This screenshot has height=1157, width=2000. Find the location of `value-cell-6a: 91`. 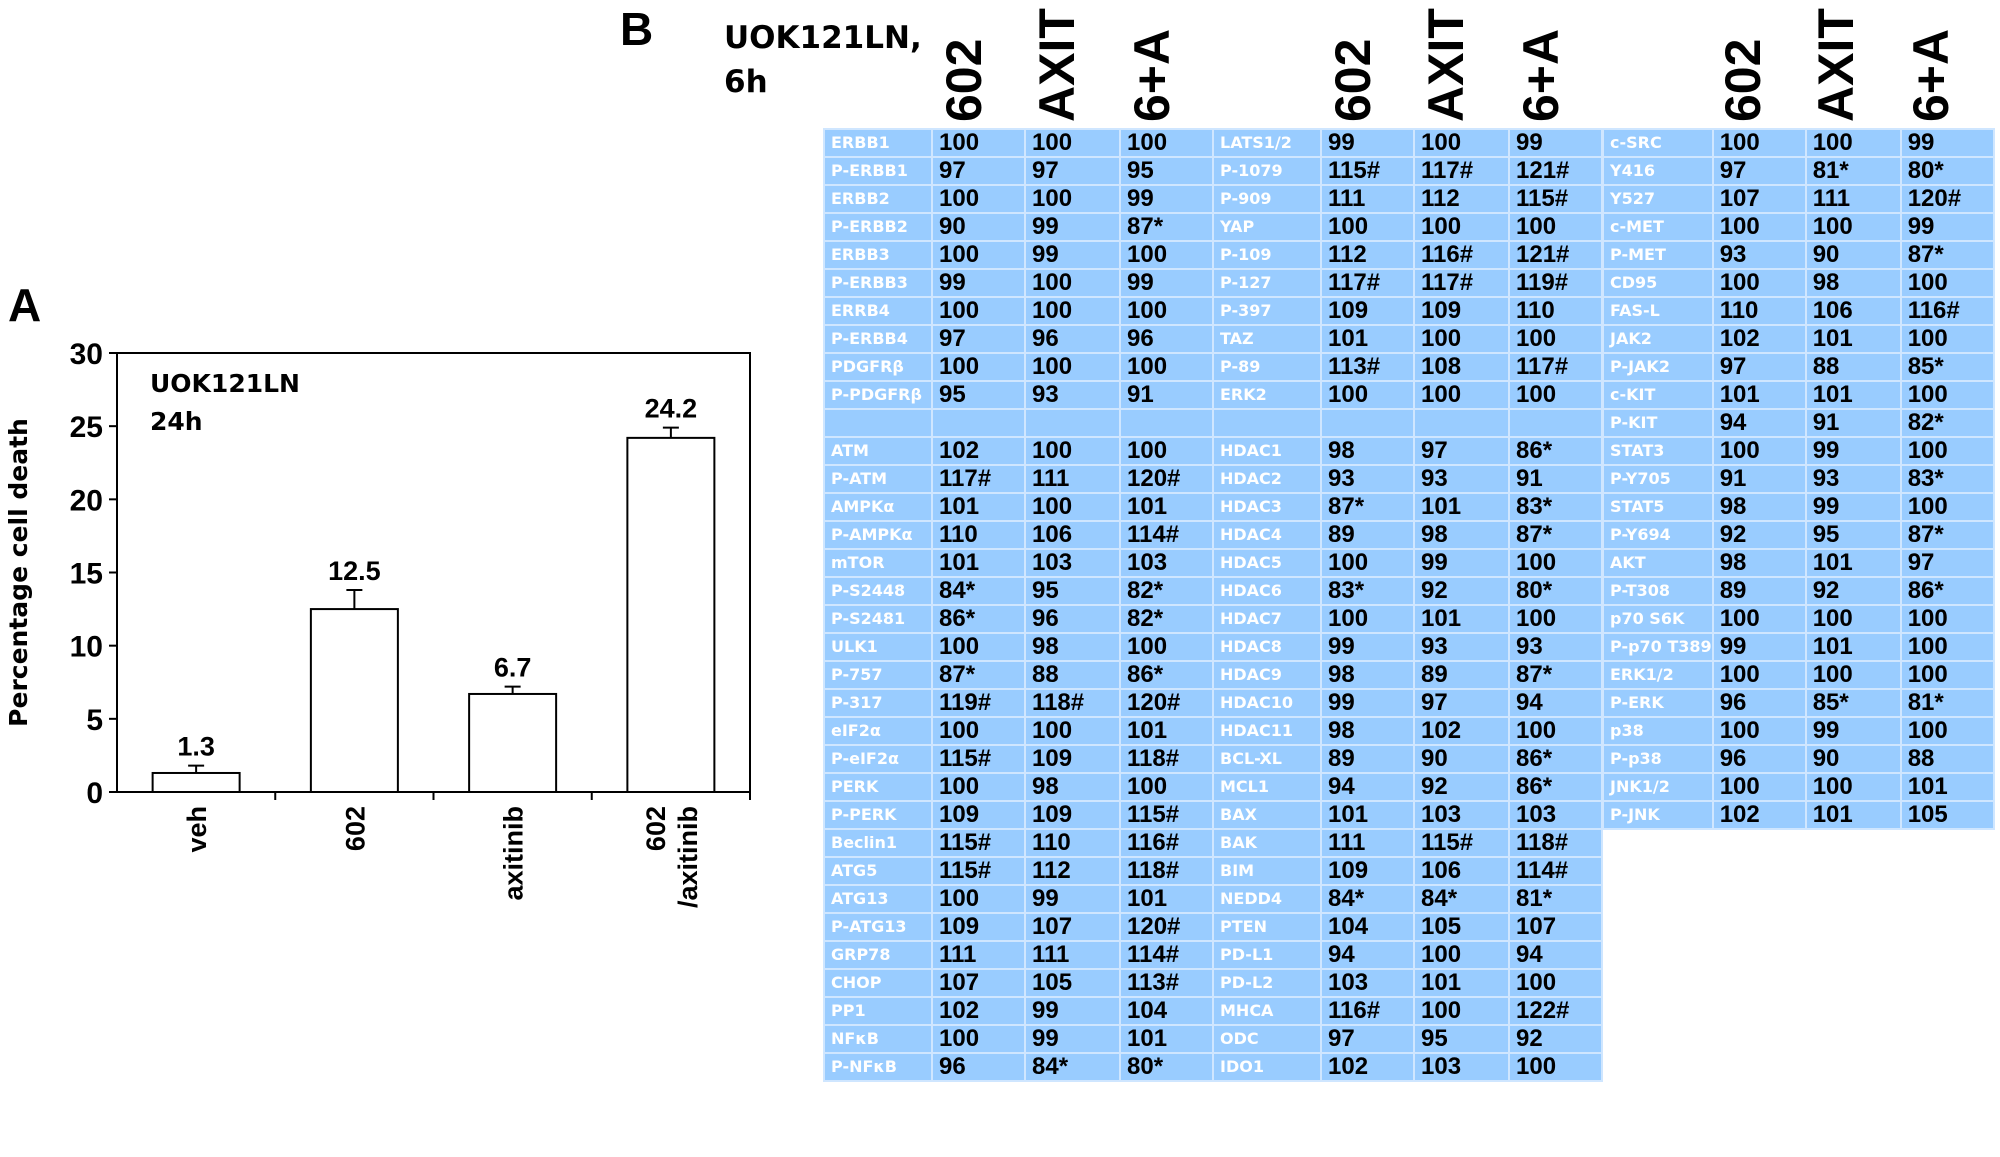

value-cell-6a: 91 is located at coordinates (1555, 479).